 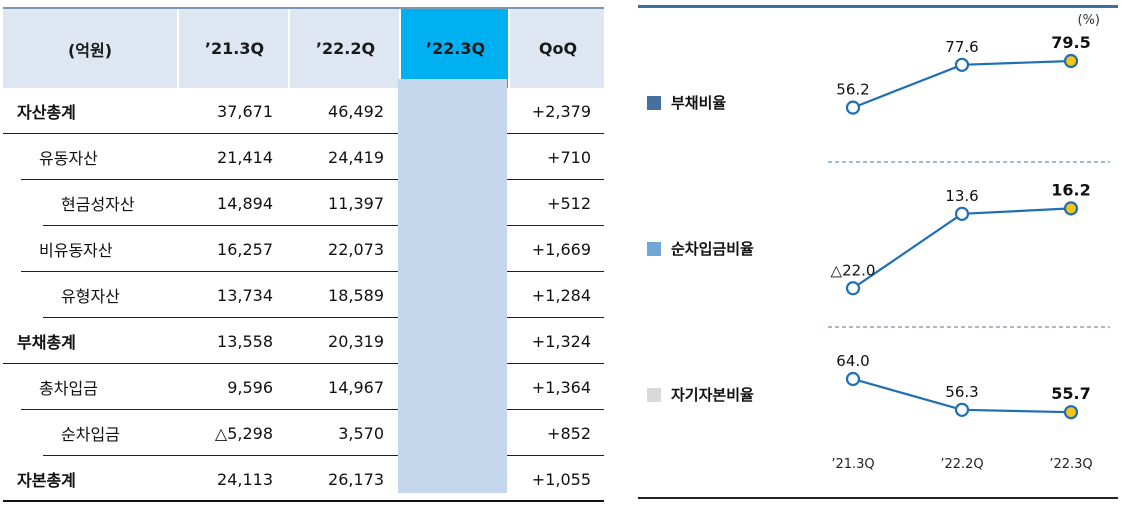 I want to click on legend-label-net-debt-ratio: 순차입금비율, so click(x=712, y=249).